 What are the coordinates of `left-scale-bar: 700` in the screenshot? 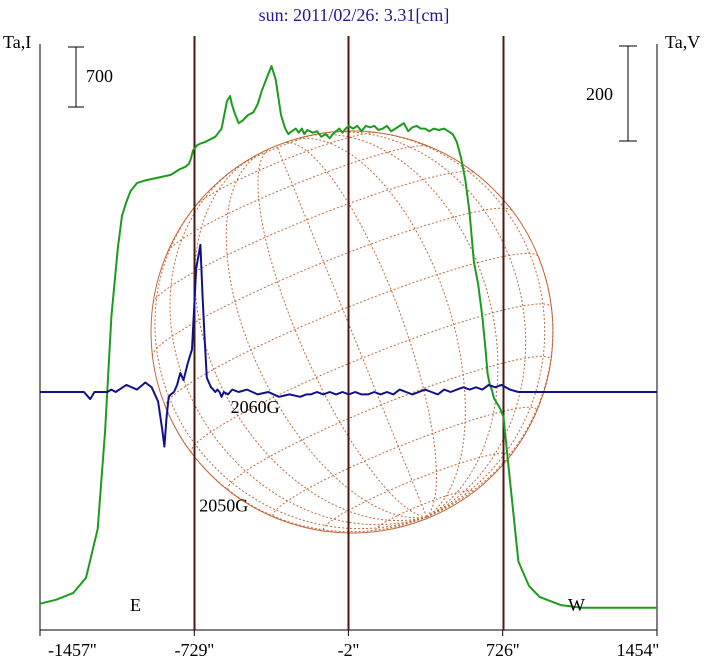 It's located at (90, 77).